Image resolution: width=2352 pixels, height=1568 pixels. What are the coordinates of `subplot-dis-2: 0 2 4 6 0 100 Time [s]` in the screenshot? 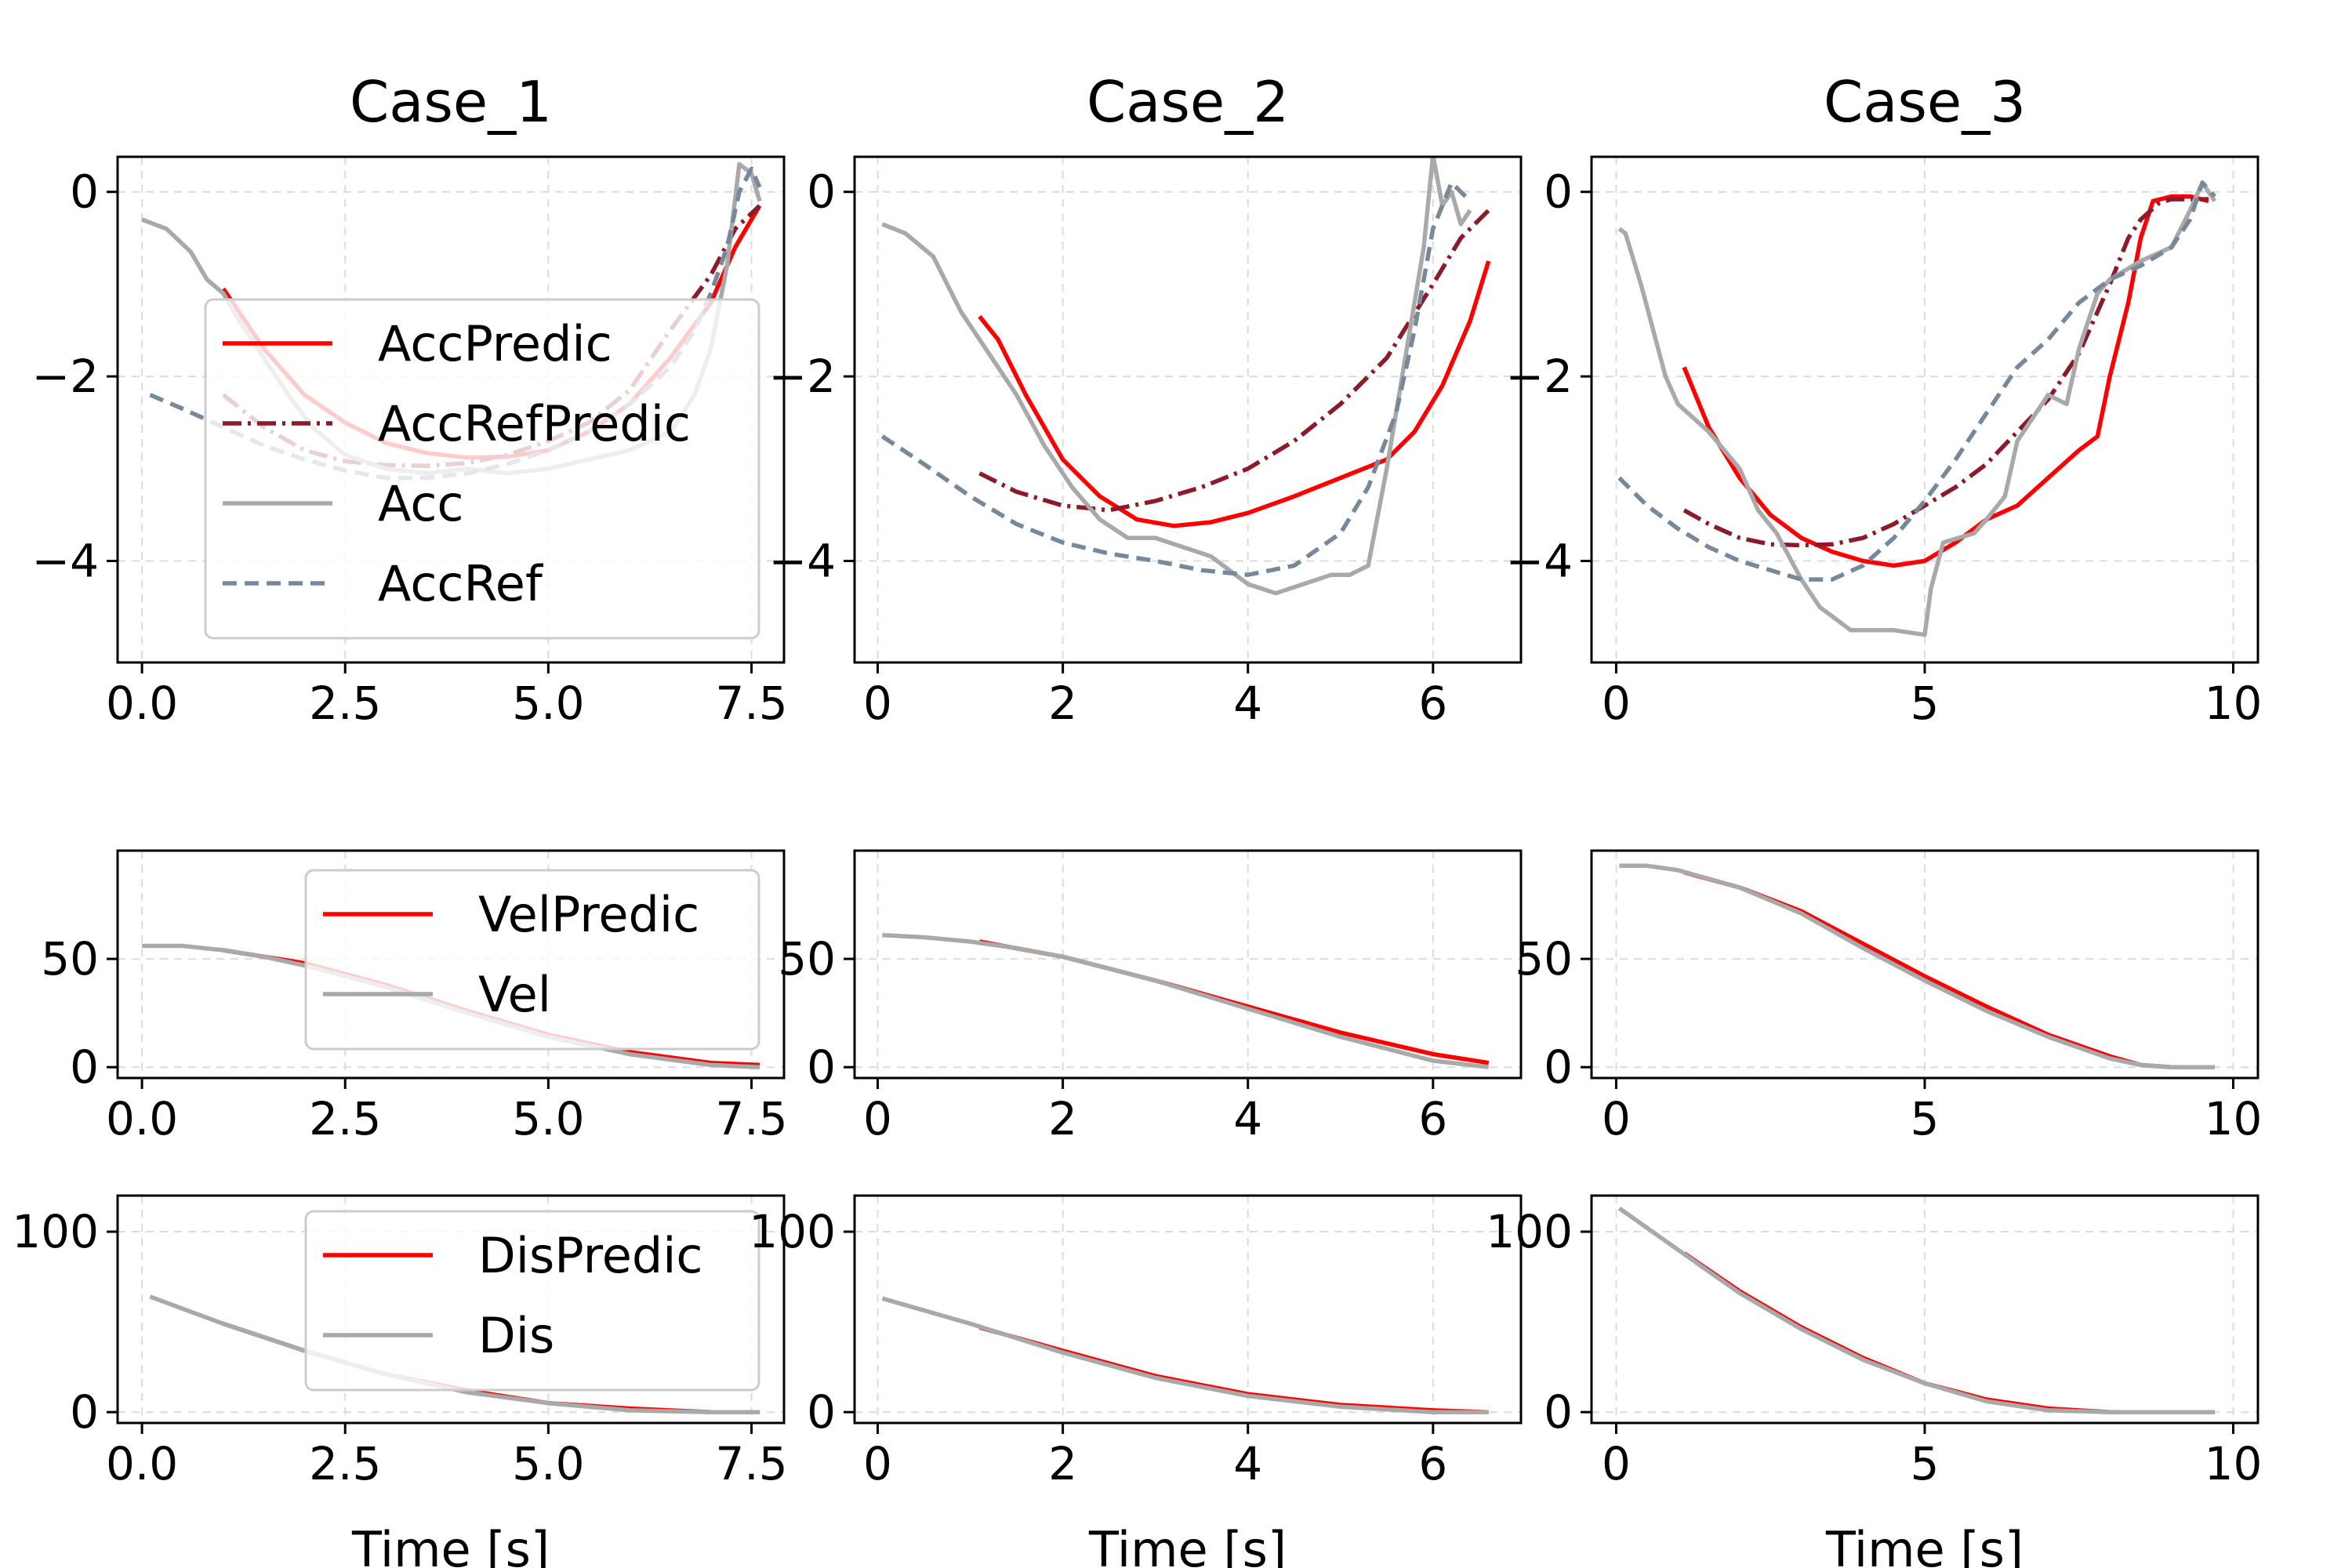 It's located at (1136, 1381).